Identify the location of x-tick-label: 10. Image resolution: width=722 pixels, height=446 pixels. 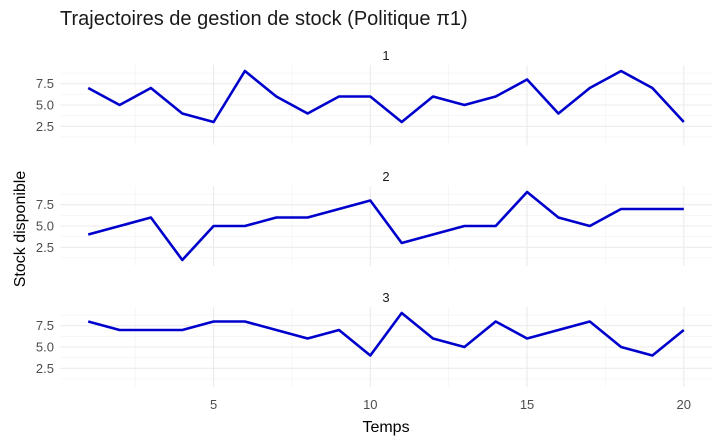
(370, 404).